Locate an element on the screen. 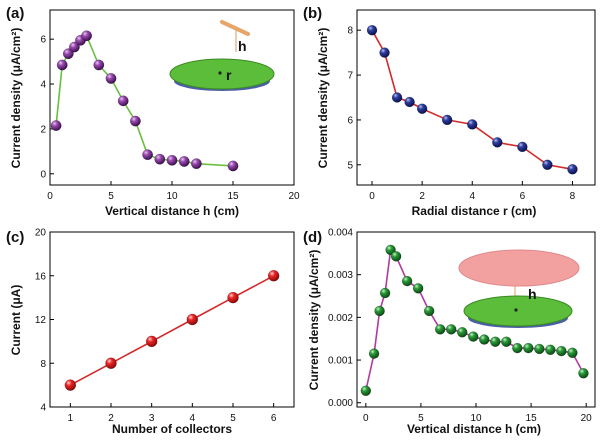 This screenshot has width=600, height=441. panel-a-x-tick-label: 20 is located at coordinates (294, 196).